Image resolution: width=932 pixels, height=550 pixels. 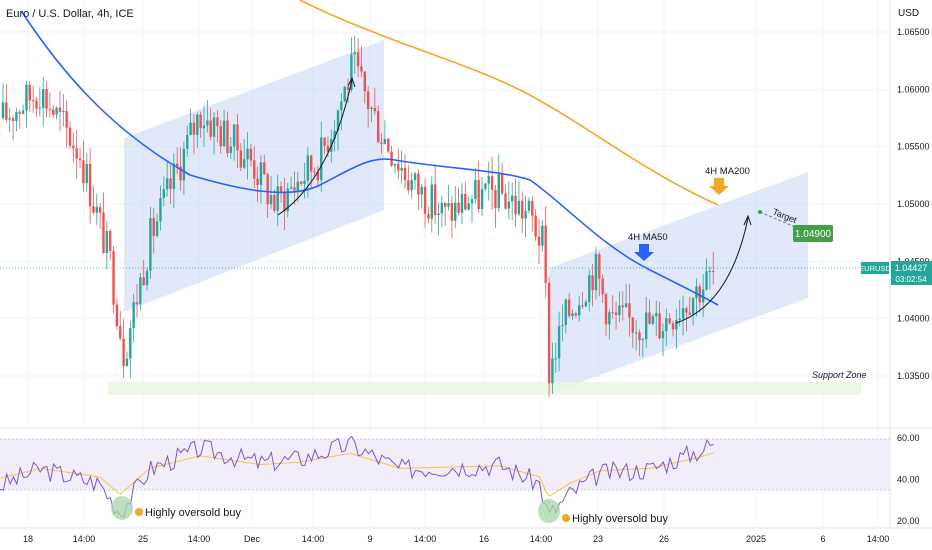 I want to click on ma50-down-arrow, so click(x=644, y=252).